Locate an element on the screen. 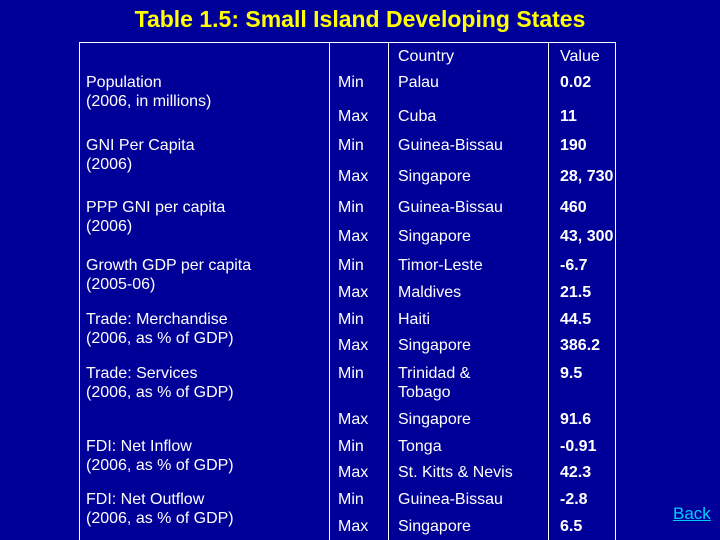  row-category: GNI Per Capita (2006) is located at coordinates (140, 155).